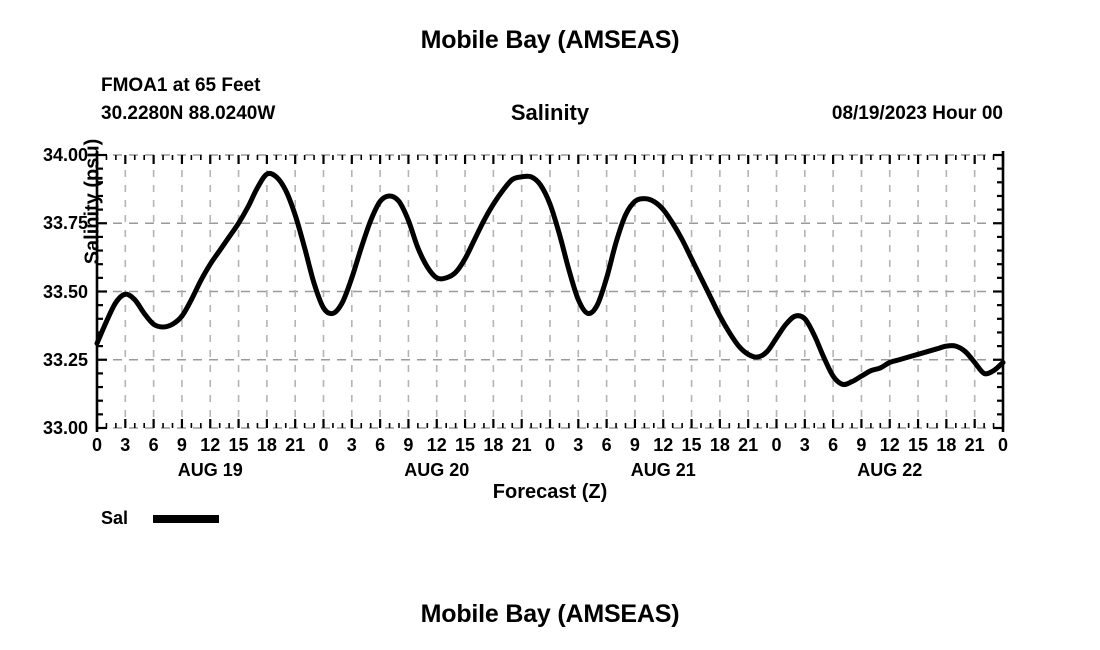  What do you see at coordinates (550, 112) in the screenshot?
I see `parameter-label: Salinity` at bounding box center [550, 112].